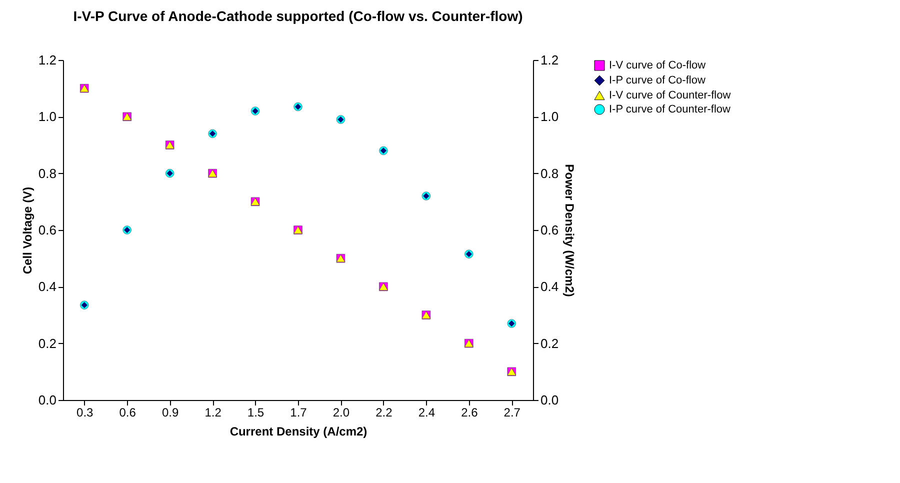 The width and height of the screenshot is (900, 483). Describe the element at coordinates (469, 413) in the screenshot. I see `x-tick-label: 2.6` at that location.